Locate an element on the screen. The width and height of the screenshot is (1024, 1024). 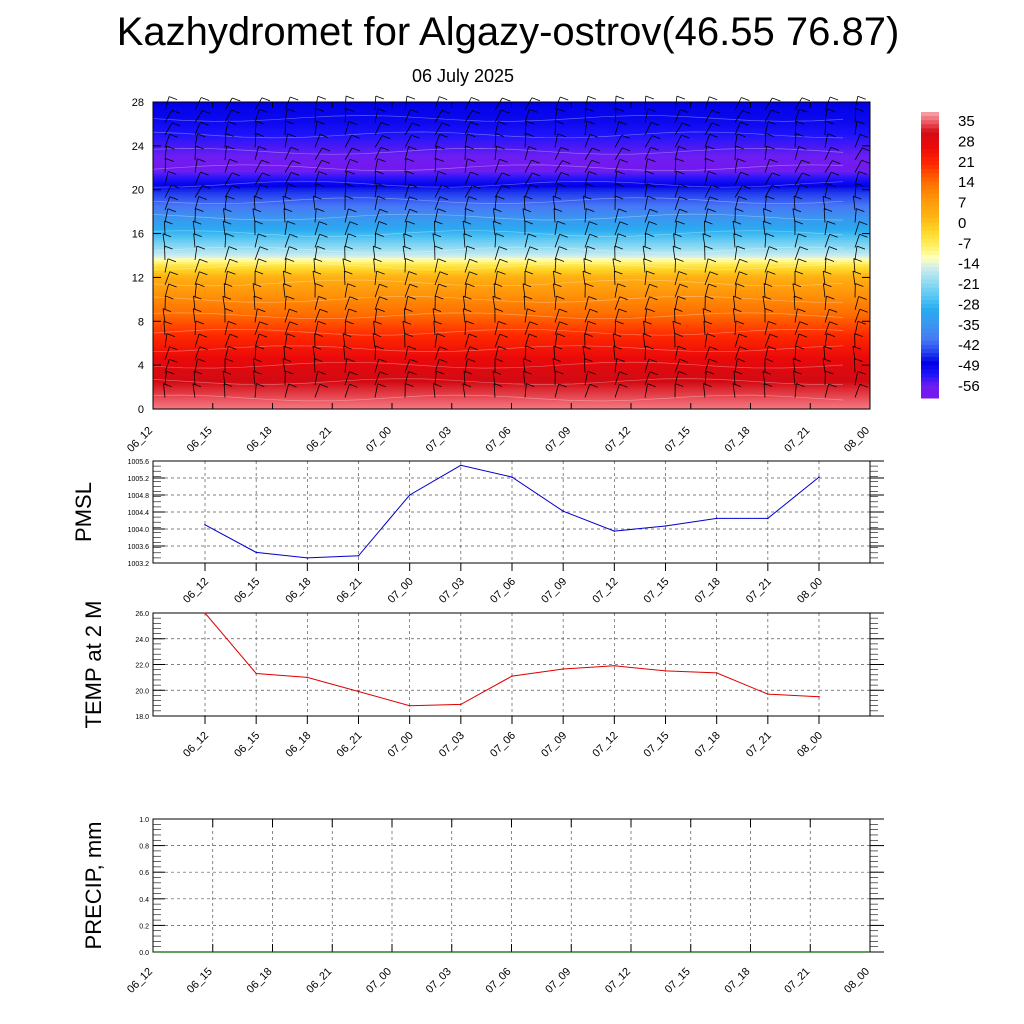
pmsl-point is located at coordinates (716, 518).